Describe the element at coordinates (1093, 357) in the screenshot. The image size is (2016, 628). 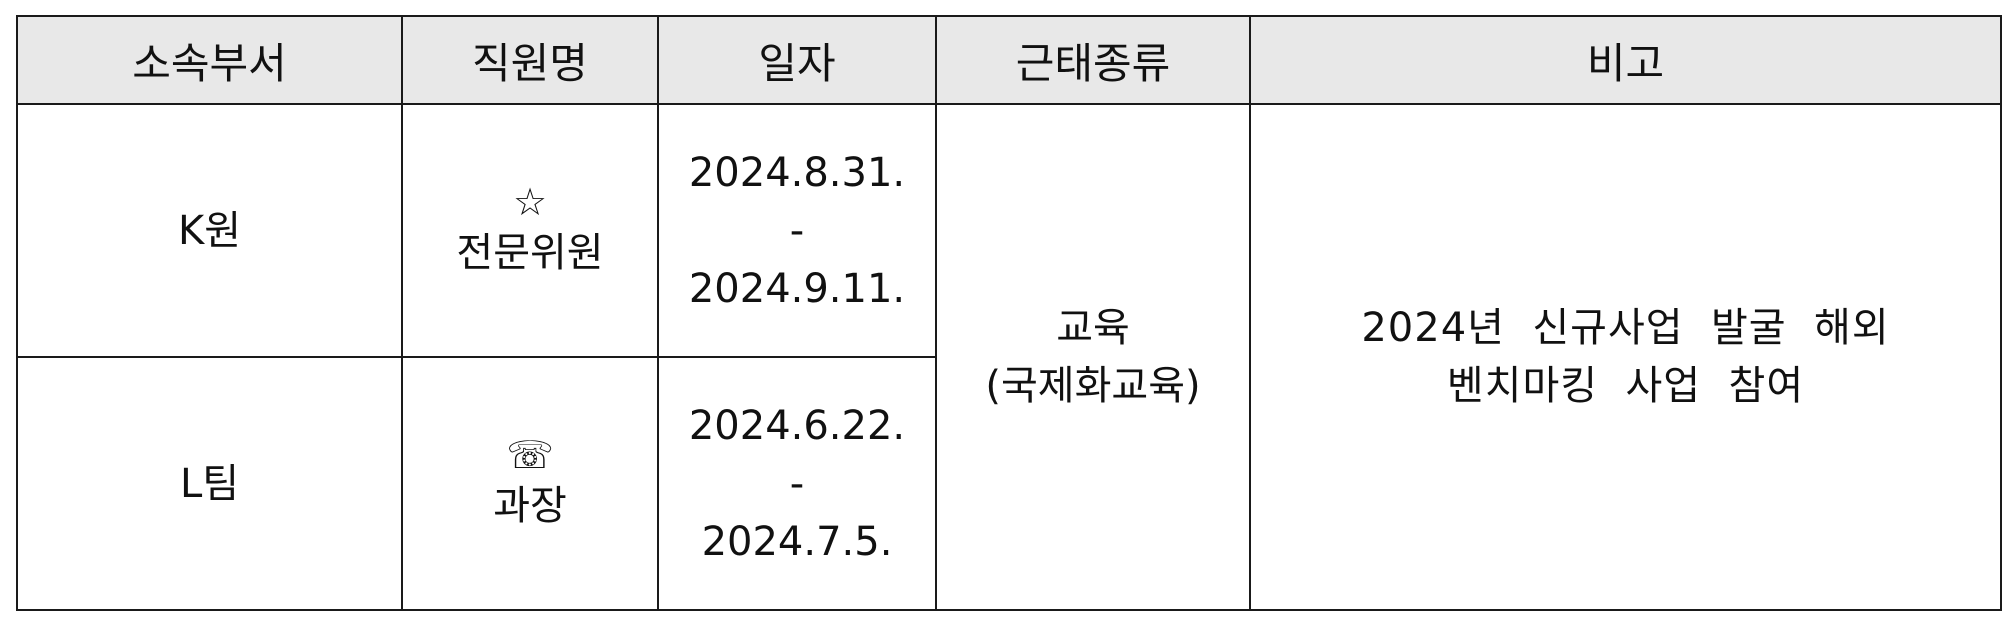
I see `cell-type: 교육 (국제화교육)` at that location.